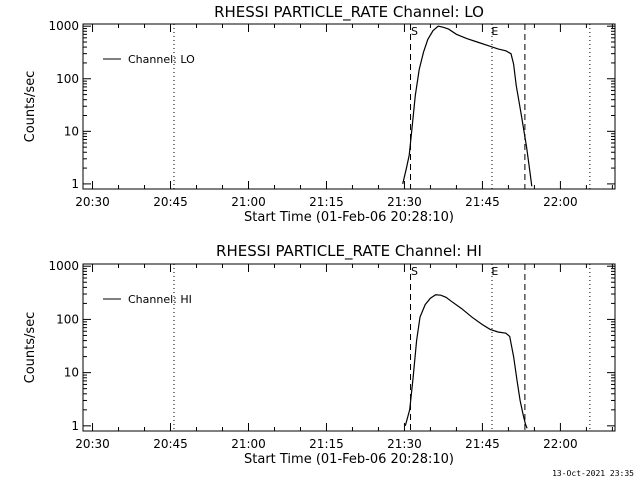  I want to click on chart-title: RHESSI PARTICLE_RATE Channel: LO, so click(349, 12).